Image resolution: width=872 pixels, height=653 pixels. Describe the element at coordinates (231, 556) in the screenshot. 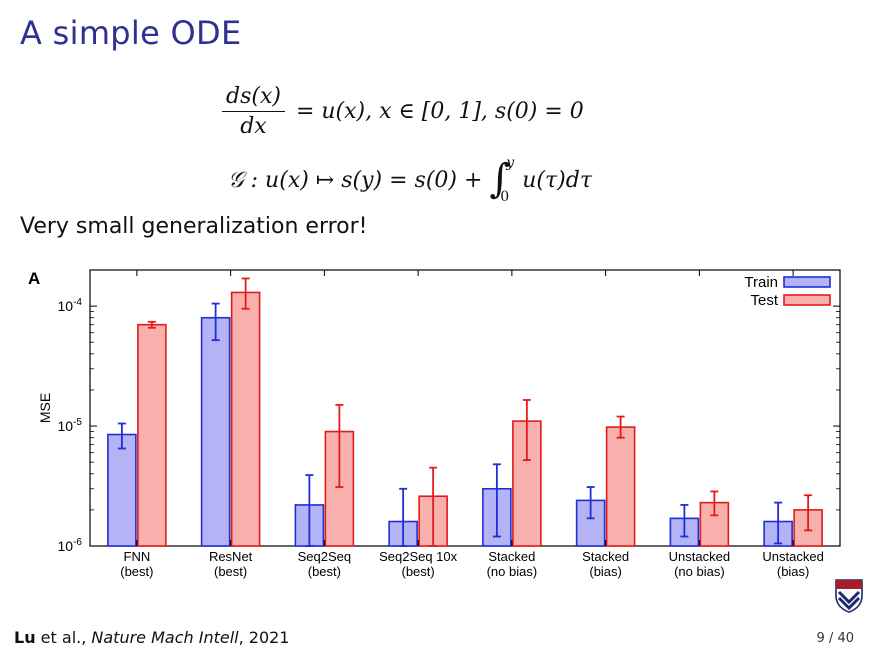

I see `x-tick-label: ResNet` at that location.